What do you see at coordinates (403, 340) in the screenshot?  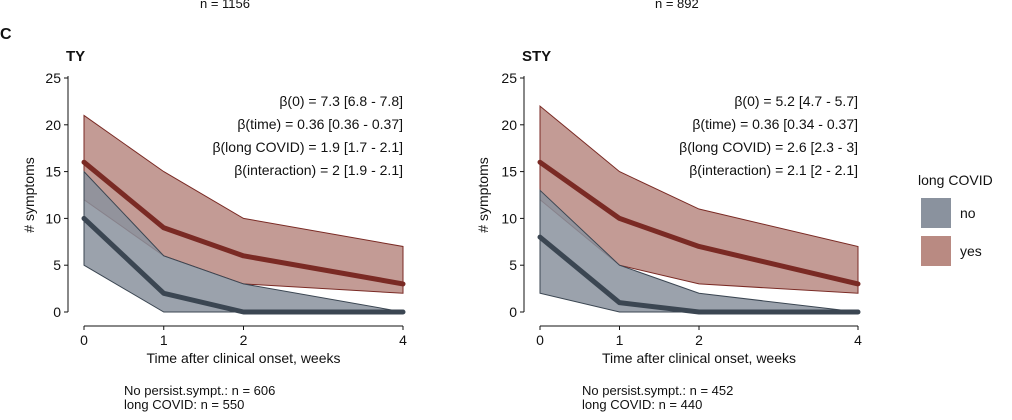 I see `left-x-tick-label-4: 4` at bounding box center [403, 340].